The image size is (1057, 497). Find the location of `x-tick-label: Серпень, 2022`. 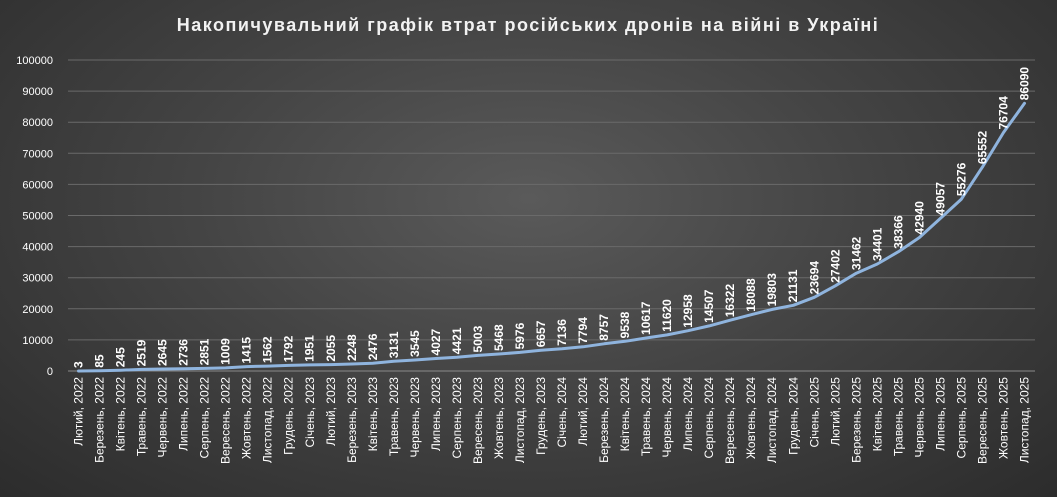

x-tick-label: Серпень, 2022 is located at coordinates (205, 418).